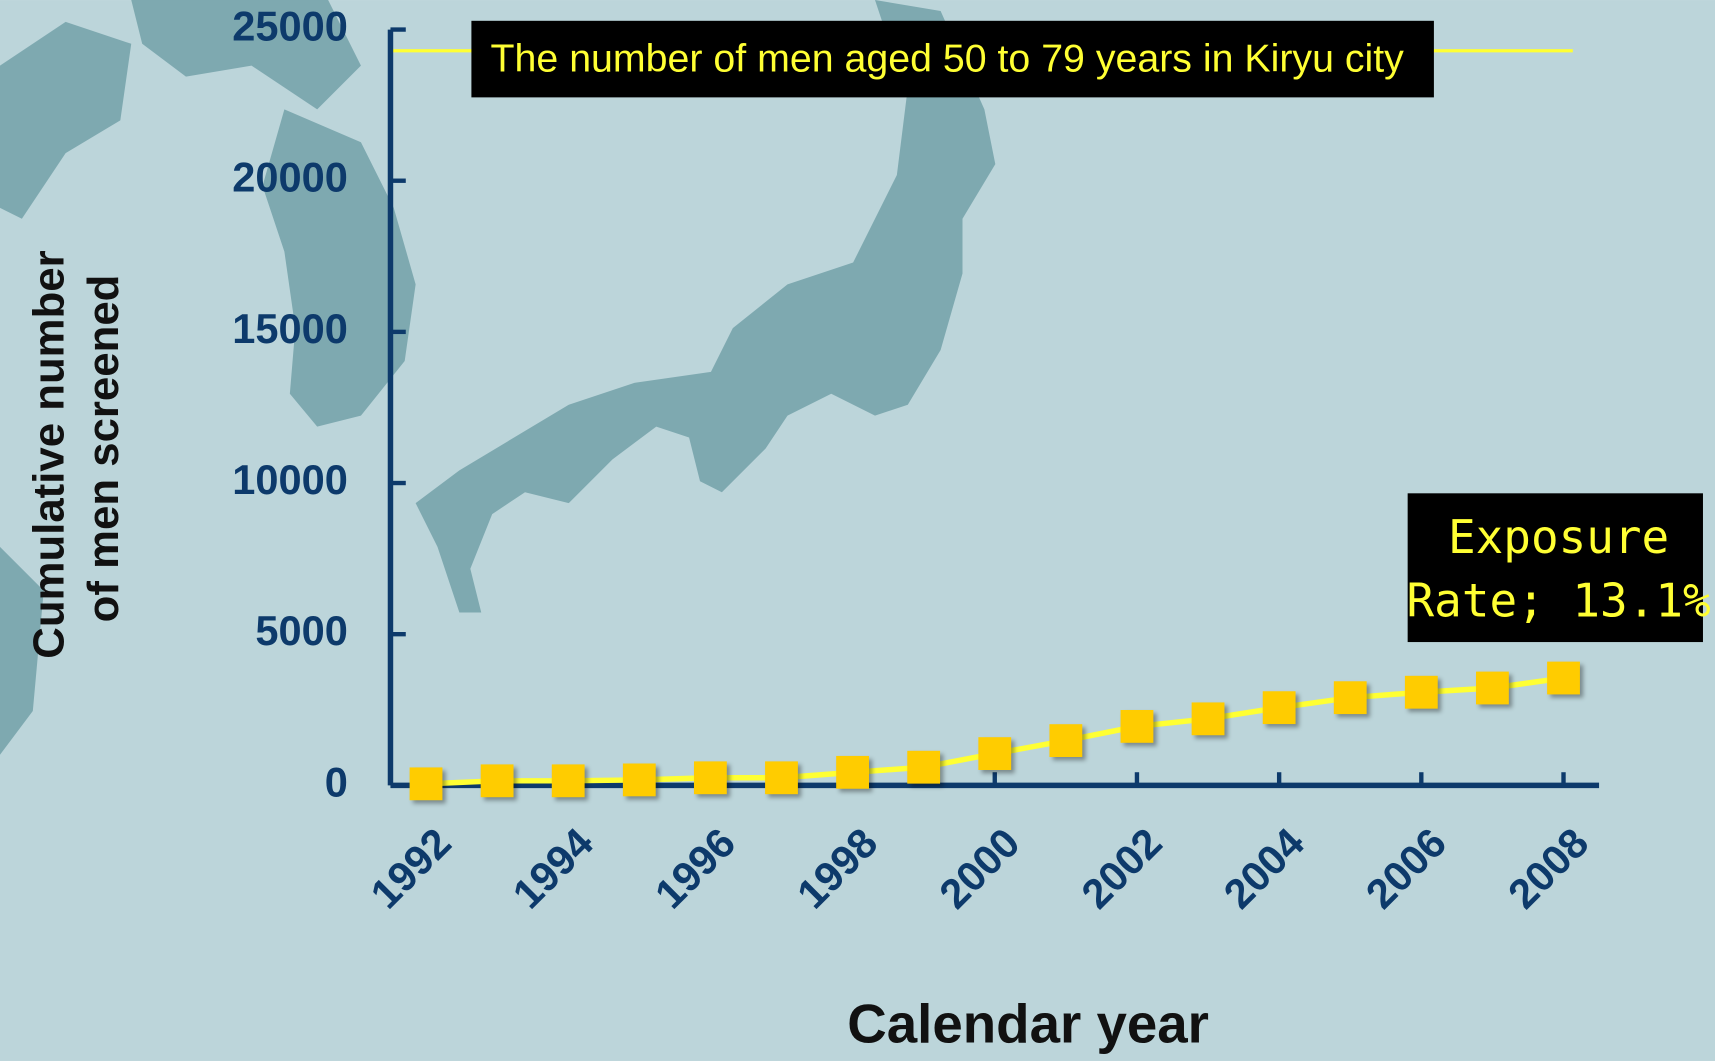 This screenshot has width=1715, height=1061. I want to click on y-tick-label: 10000, so click(290, 479).